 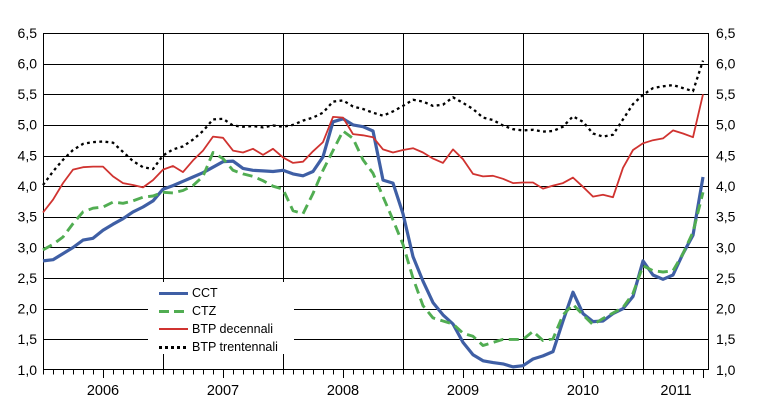 What do you see at coordinates (28, 125) in the screenshot?
I see `y-tick-label-left: 5,0` at bounding box center [28, 125].